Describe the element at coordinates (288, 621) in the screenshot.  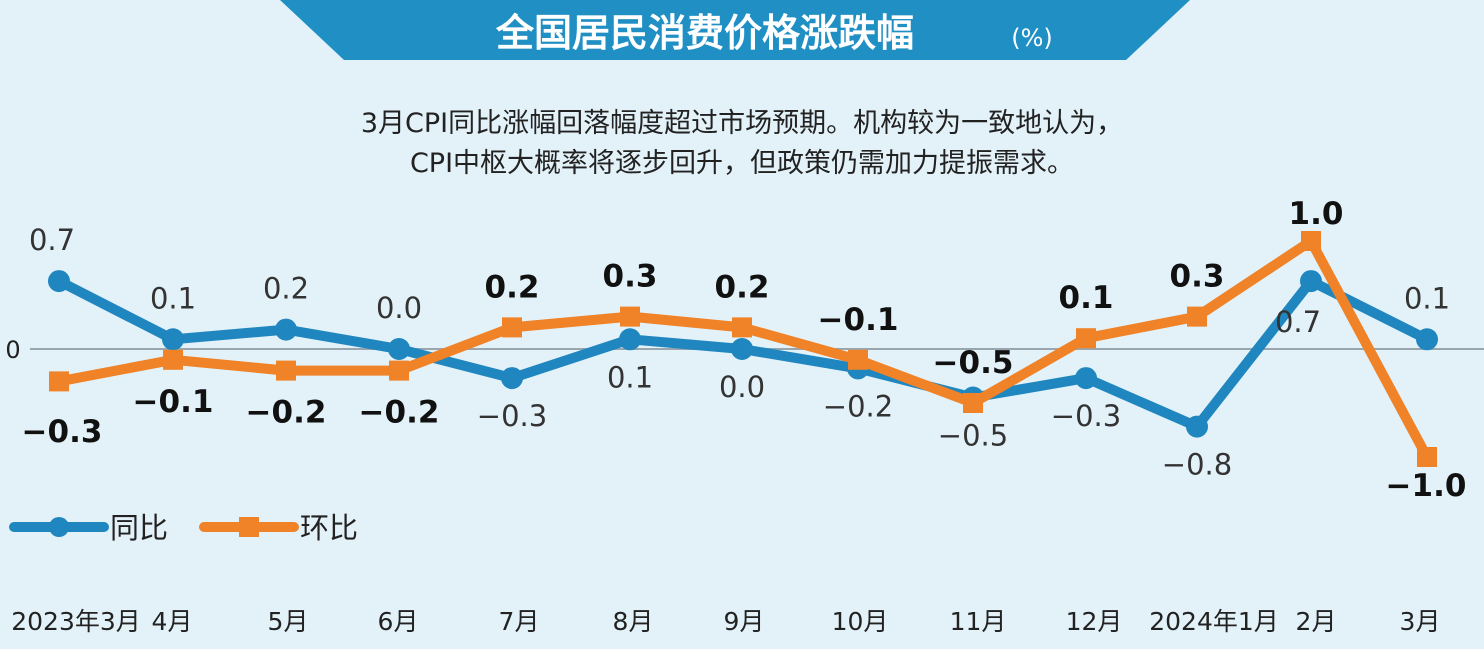
I see `x-tick-label: 5月` at that location.